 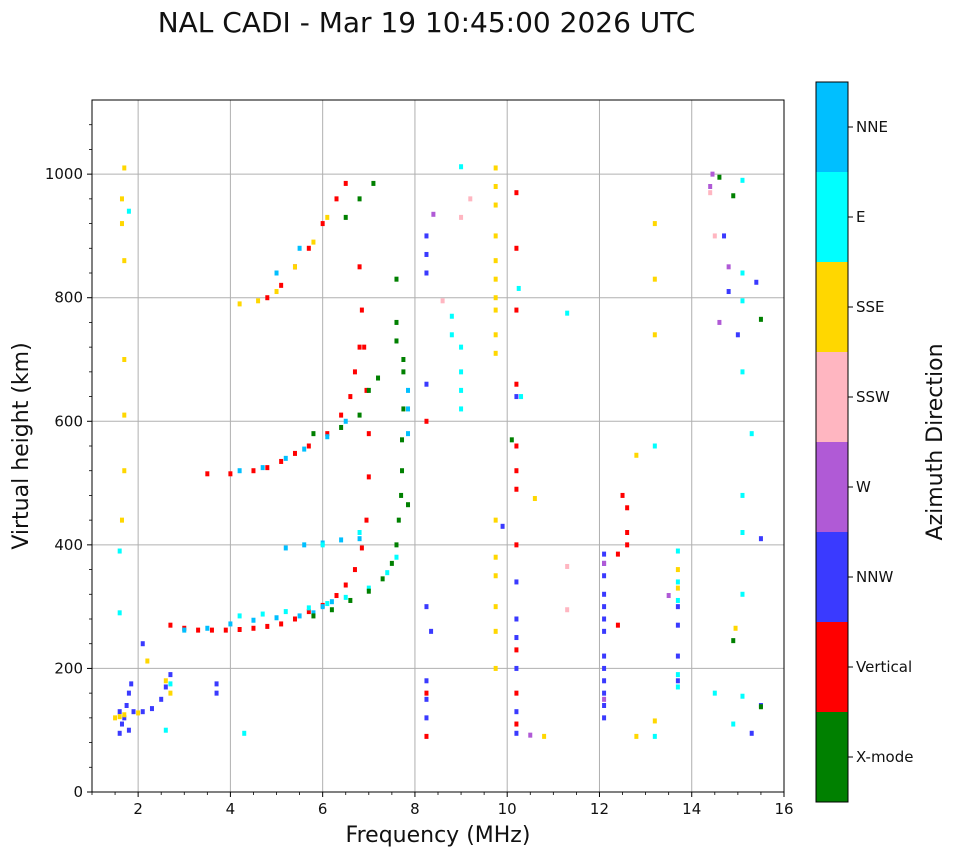 What do you see at coordinates (68, 298) in the screenshot?
I see `y-tick-label: 800` at bounding box center [68, 298].